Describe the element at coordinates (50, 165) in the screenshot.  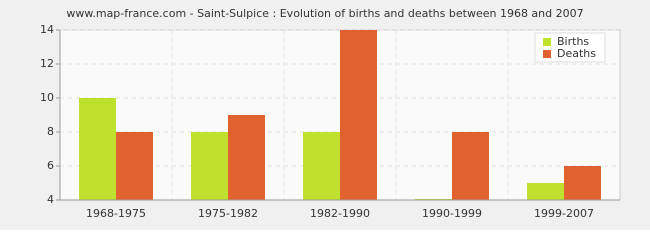
I see `y-tick-label: 6` at that location.